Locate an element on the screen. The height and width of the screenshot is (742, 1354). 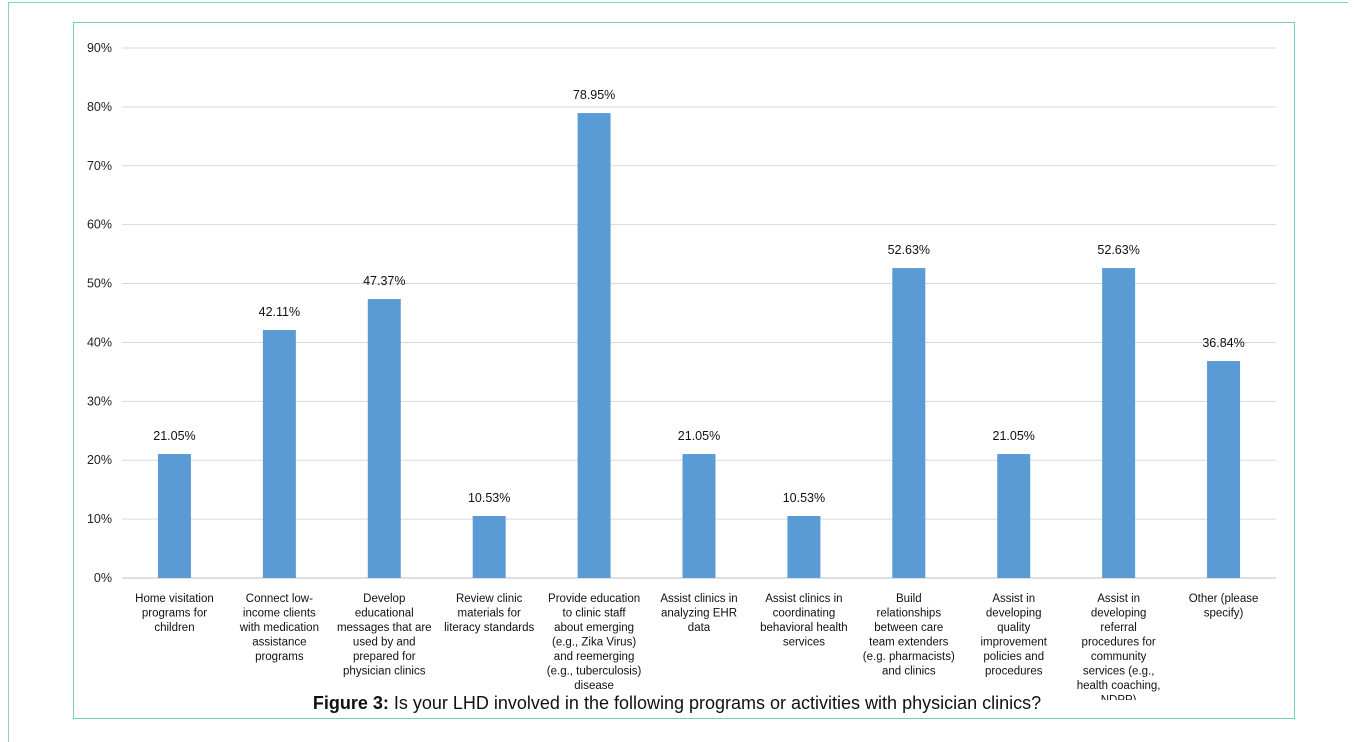
y-axis-ticks: 0% 10% 20% 30% 40% 50% 60% 70% 80% 90% is located at coordinates (99, 313).